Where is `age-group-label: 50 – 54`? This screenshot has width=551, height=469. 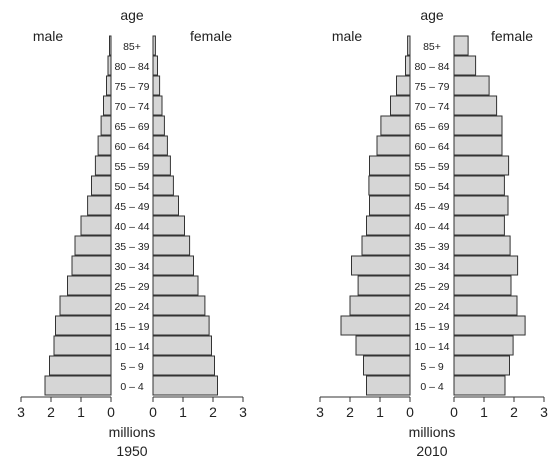 age-group-label: 50 – 54 is located at coordinates (131, 187).